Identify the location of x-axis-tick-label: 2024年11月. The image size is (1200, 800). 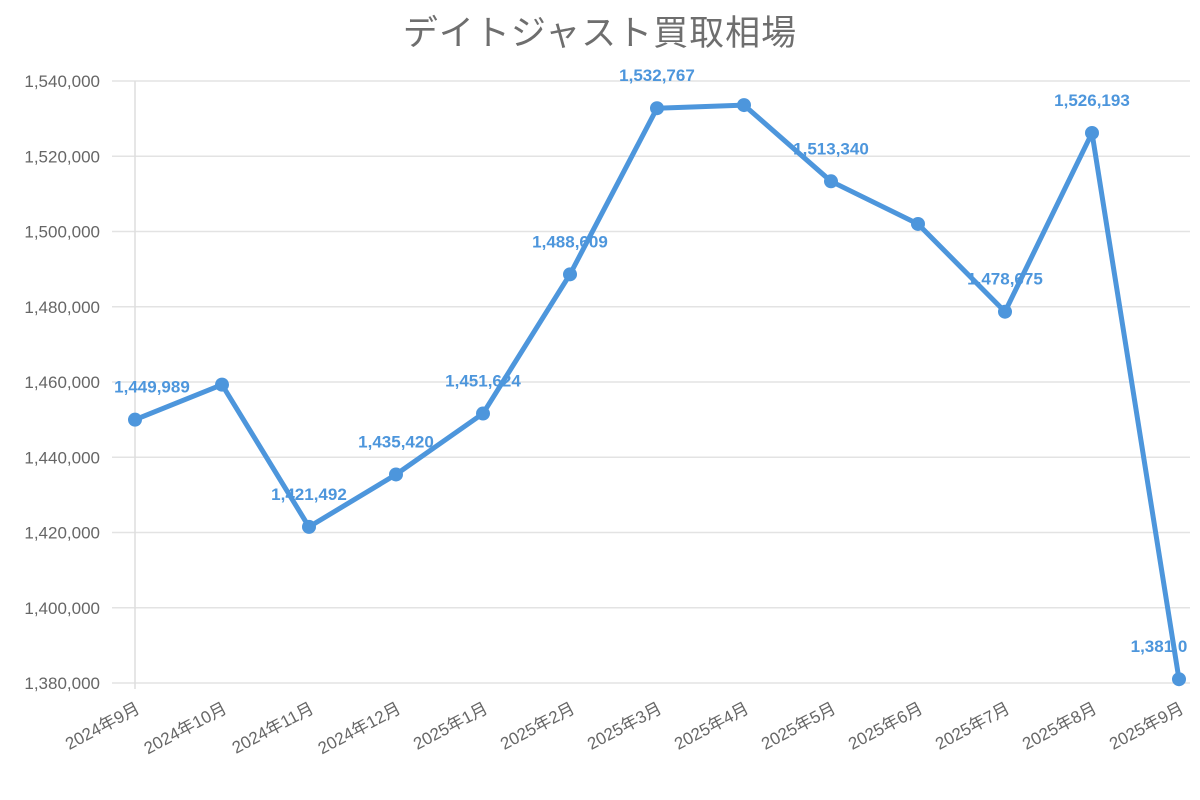
(273, 728).